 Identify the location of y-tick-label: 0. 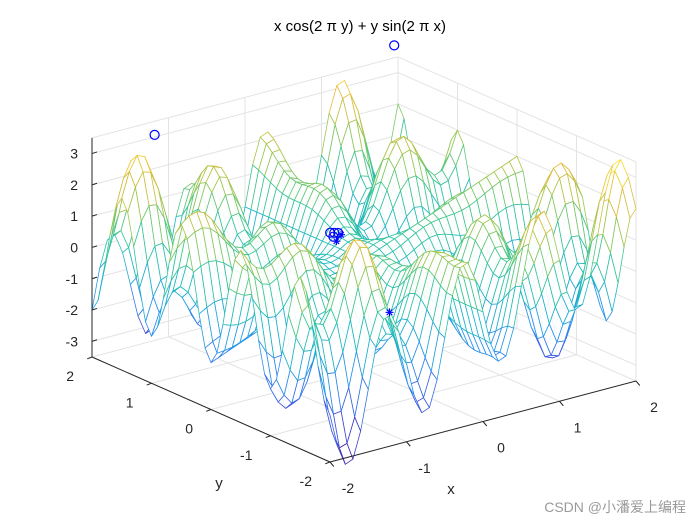
(189, 429).